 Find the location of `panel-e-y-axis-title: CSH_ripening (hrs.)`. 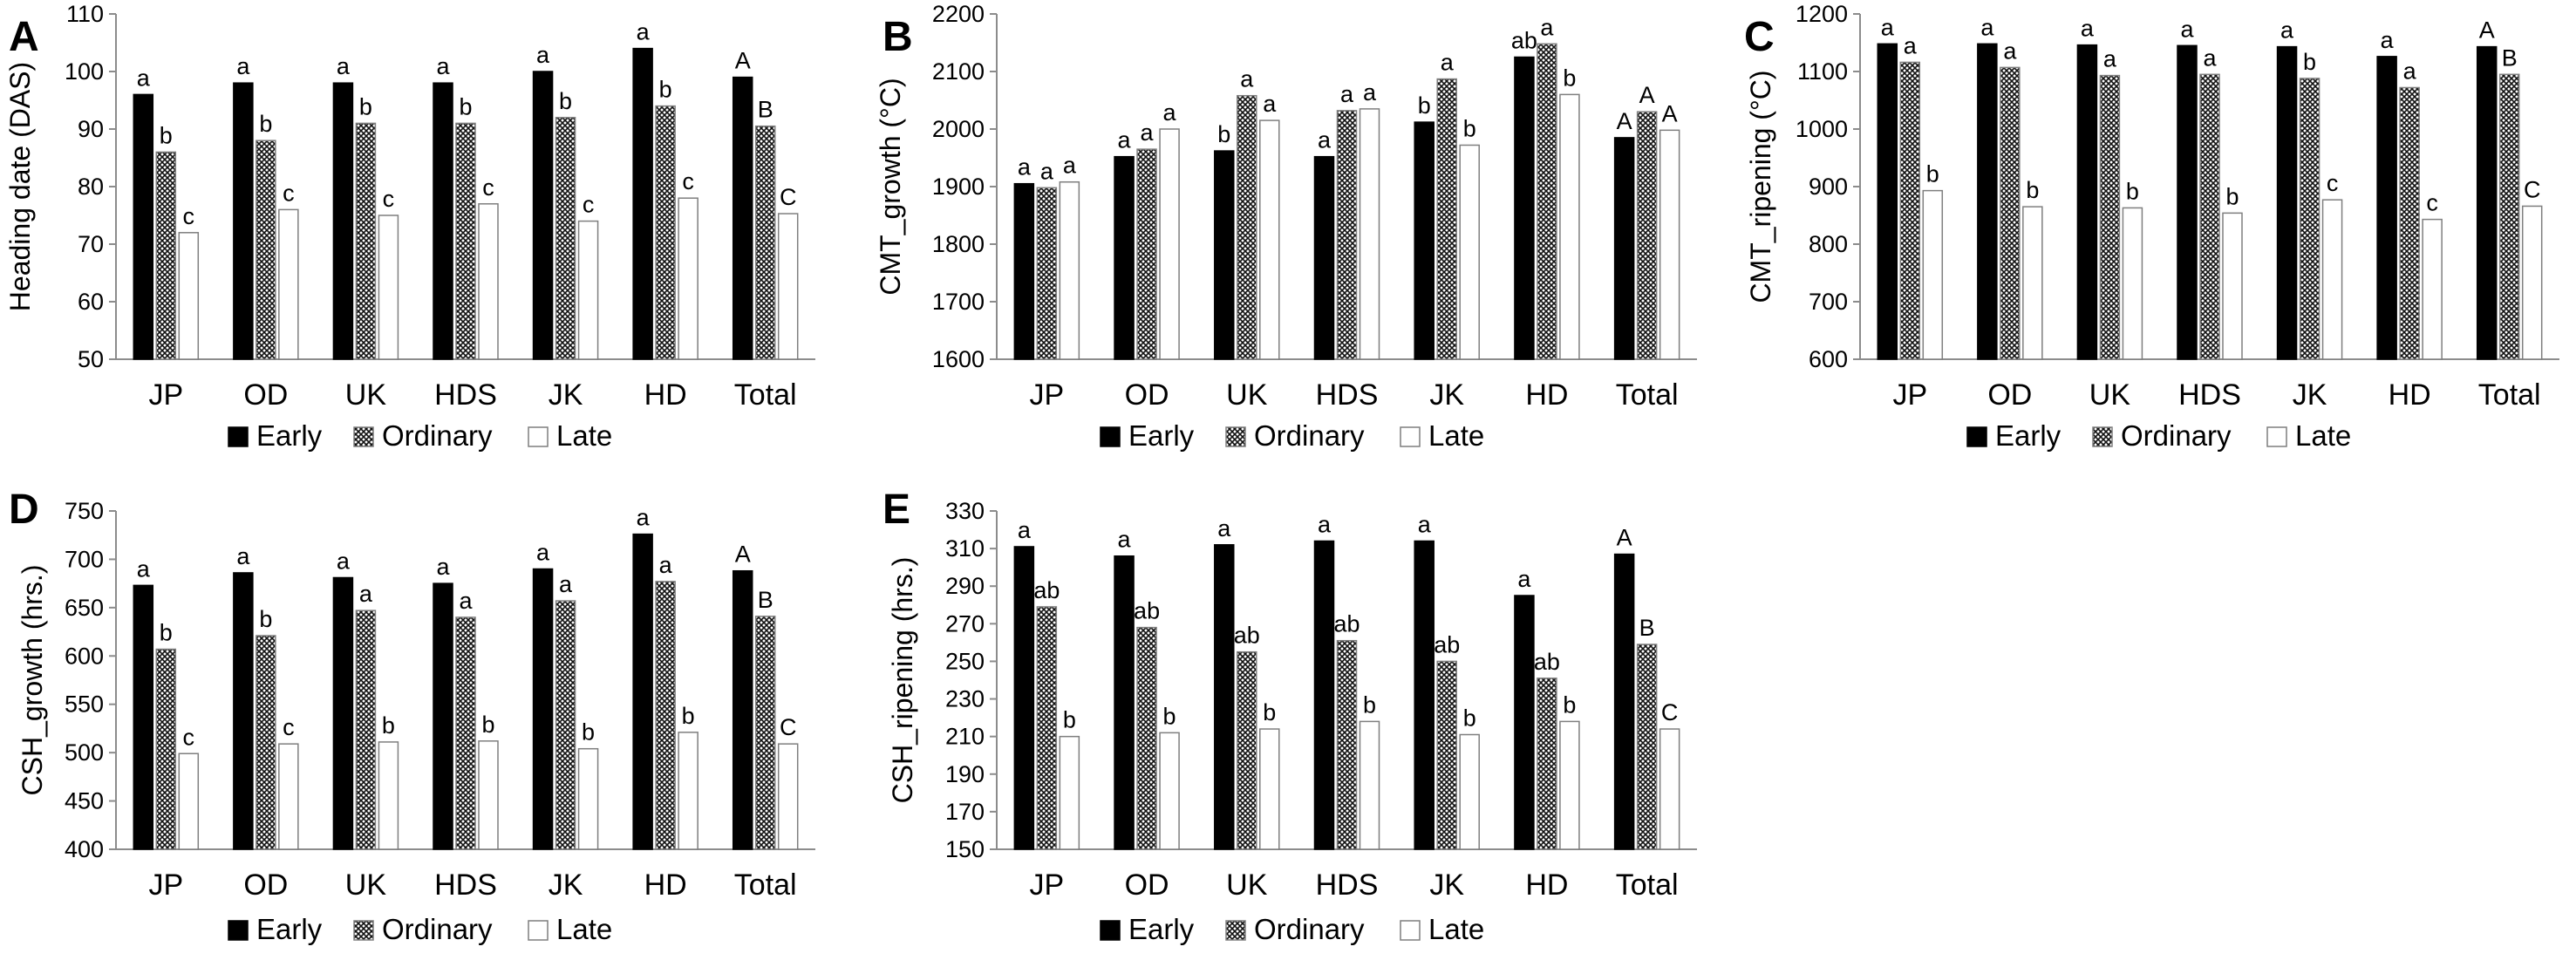

panel-e-y-axis-title: CSH_ripening (hrs.) is located at coordinates (903, 680).